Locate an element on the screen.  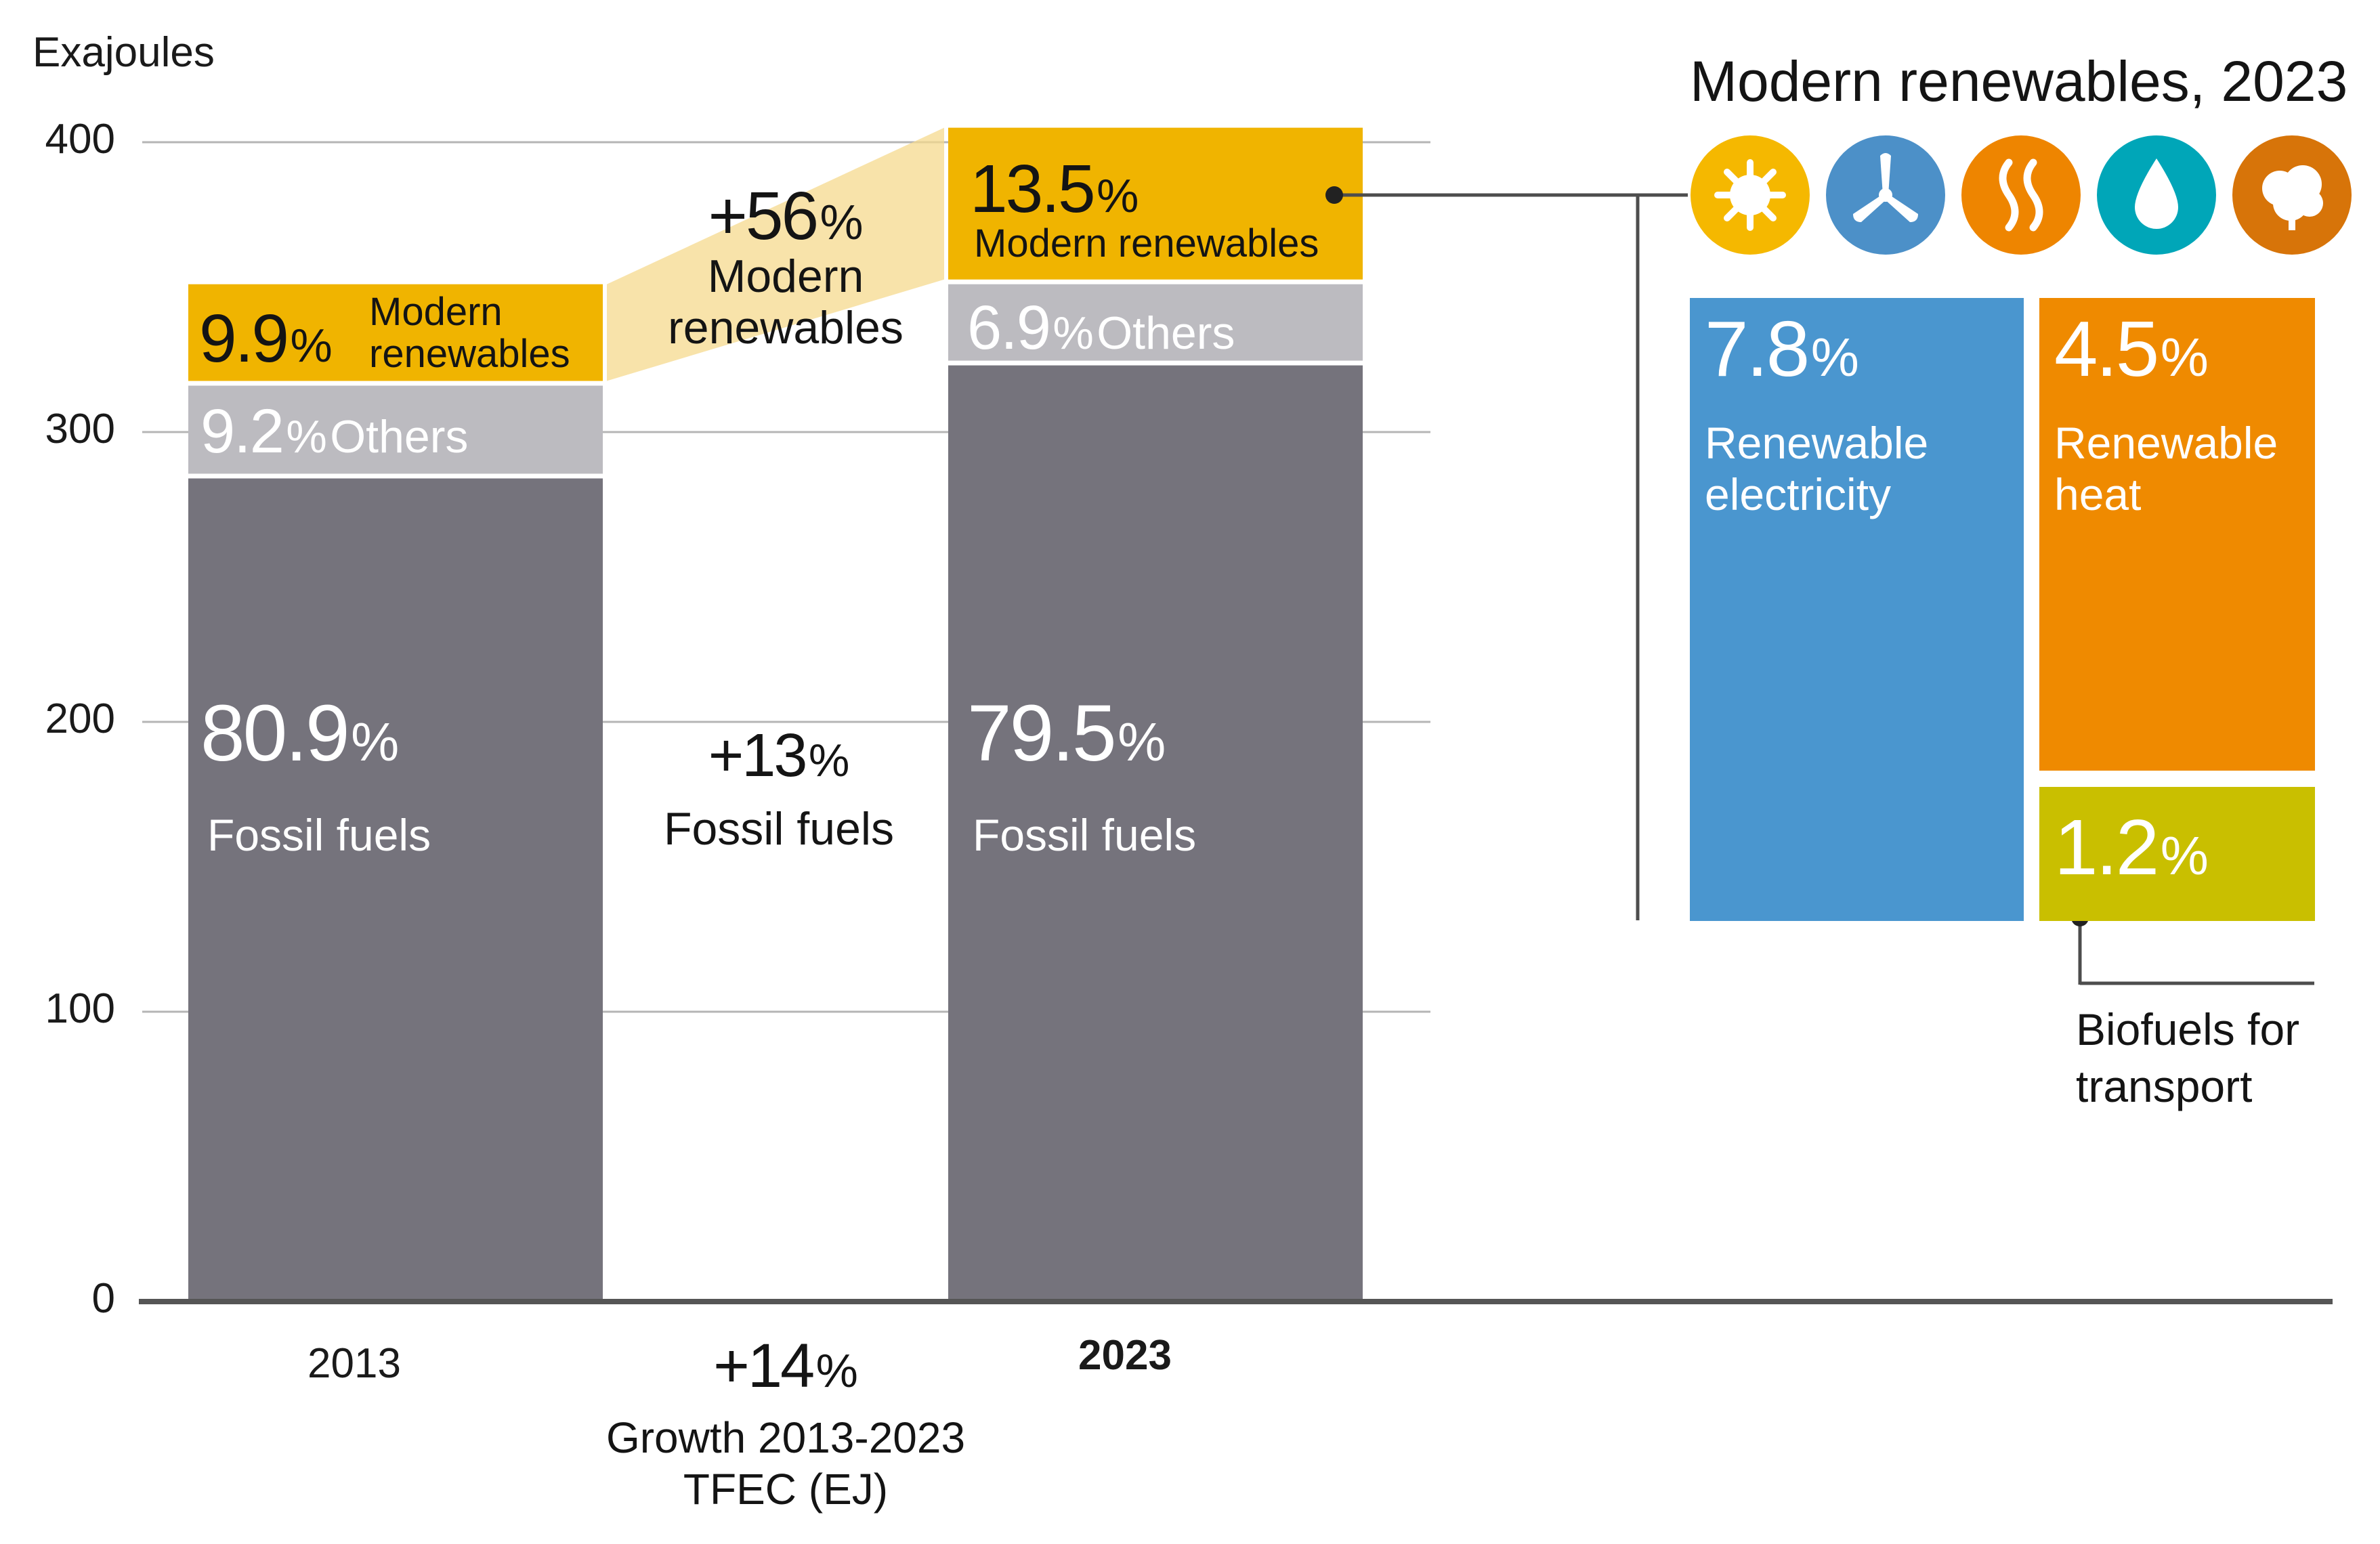
tile-electricity-label: Renewable electricity is located at coordinates (1817, 468).